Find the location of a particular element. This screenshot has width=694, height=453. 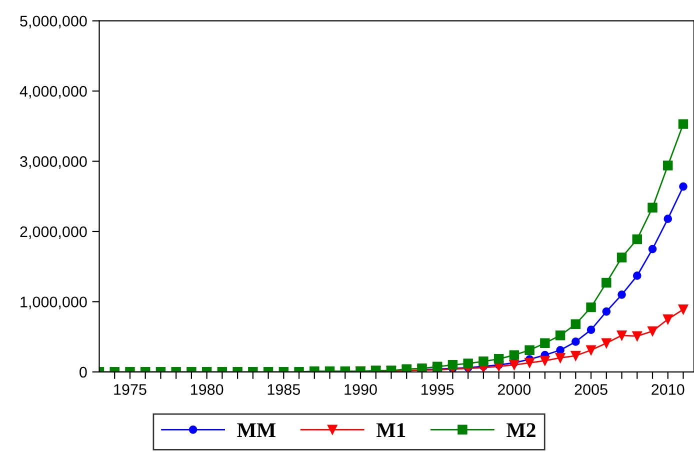

y-tick-label: 3,000,000 is located at coordinates (53, 162).